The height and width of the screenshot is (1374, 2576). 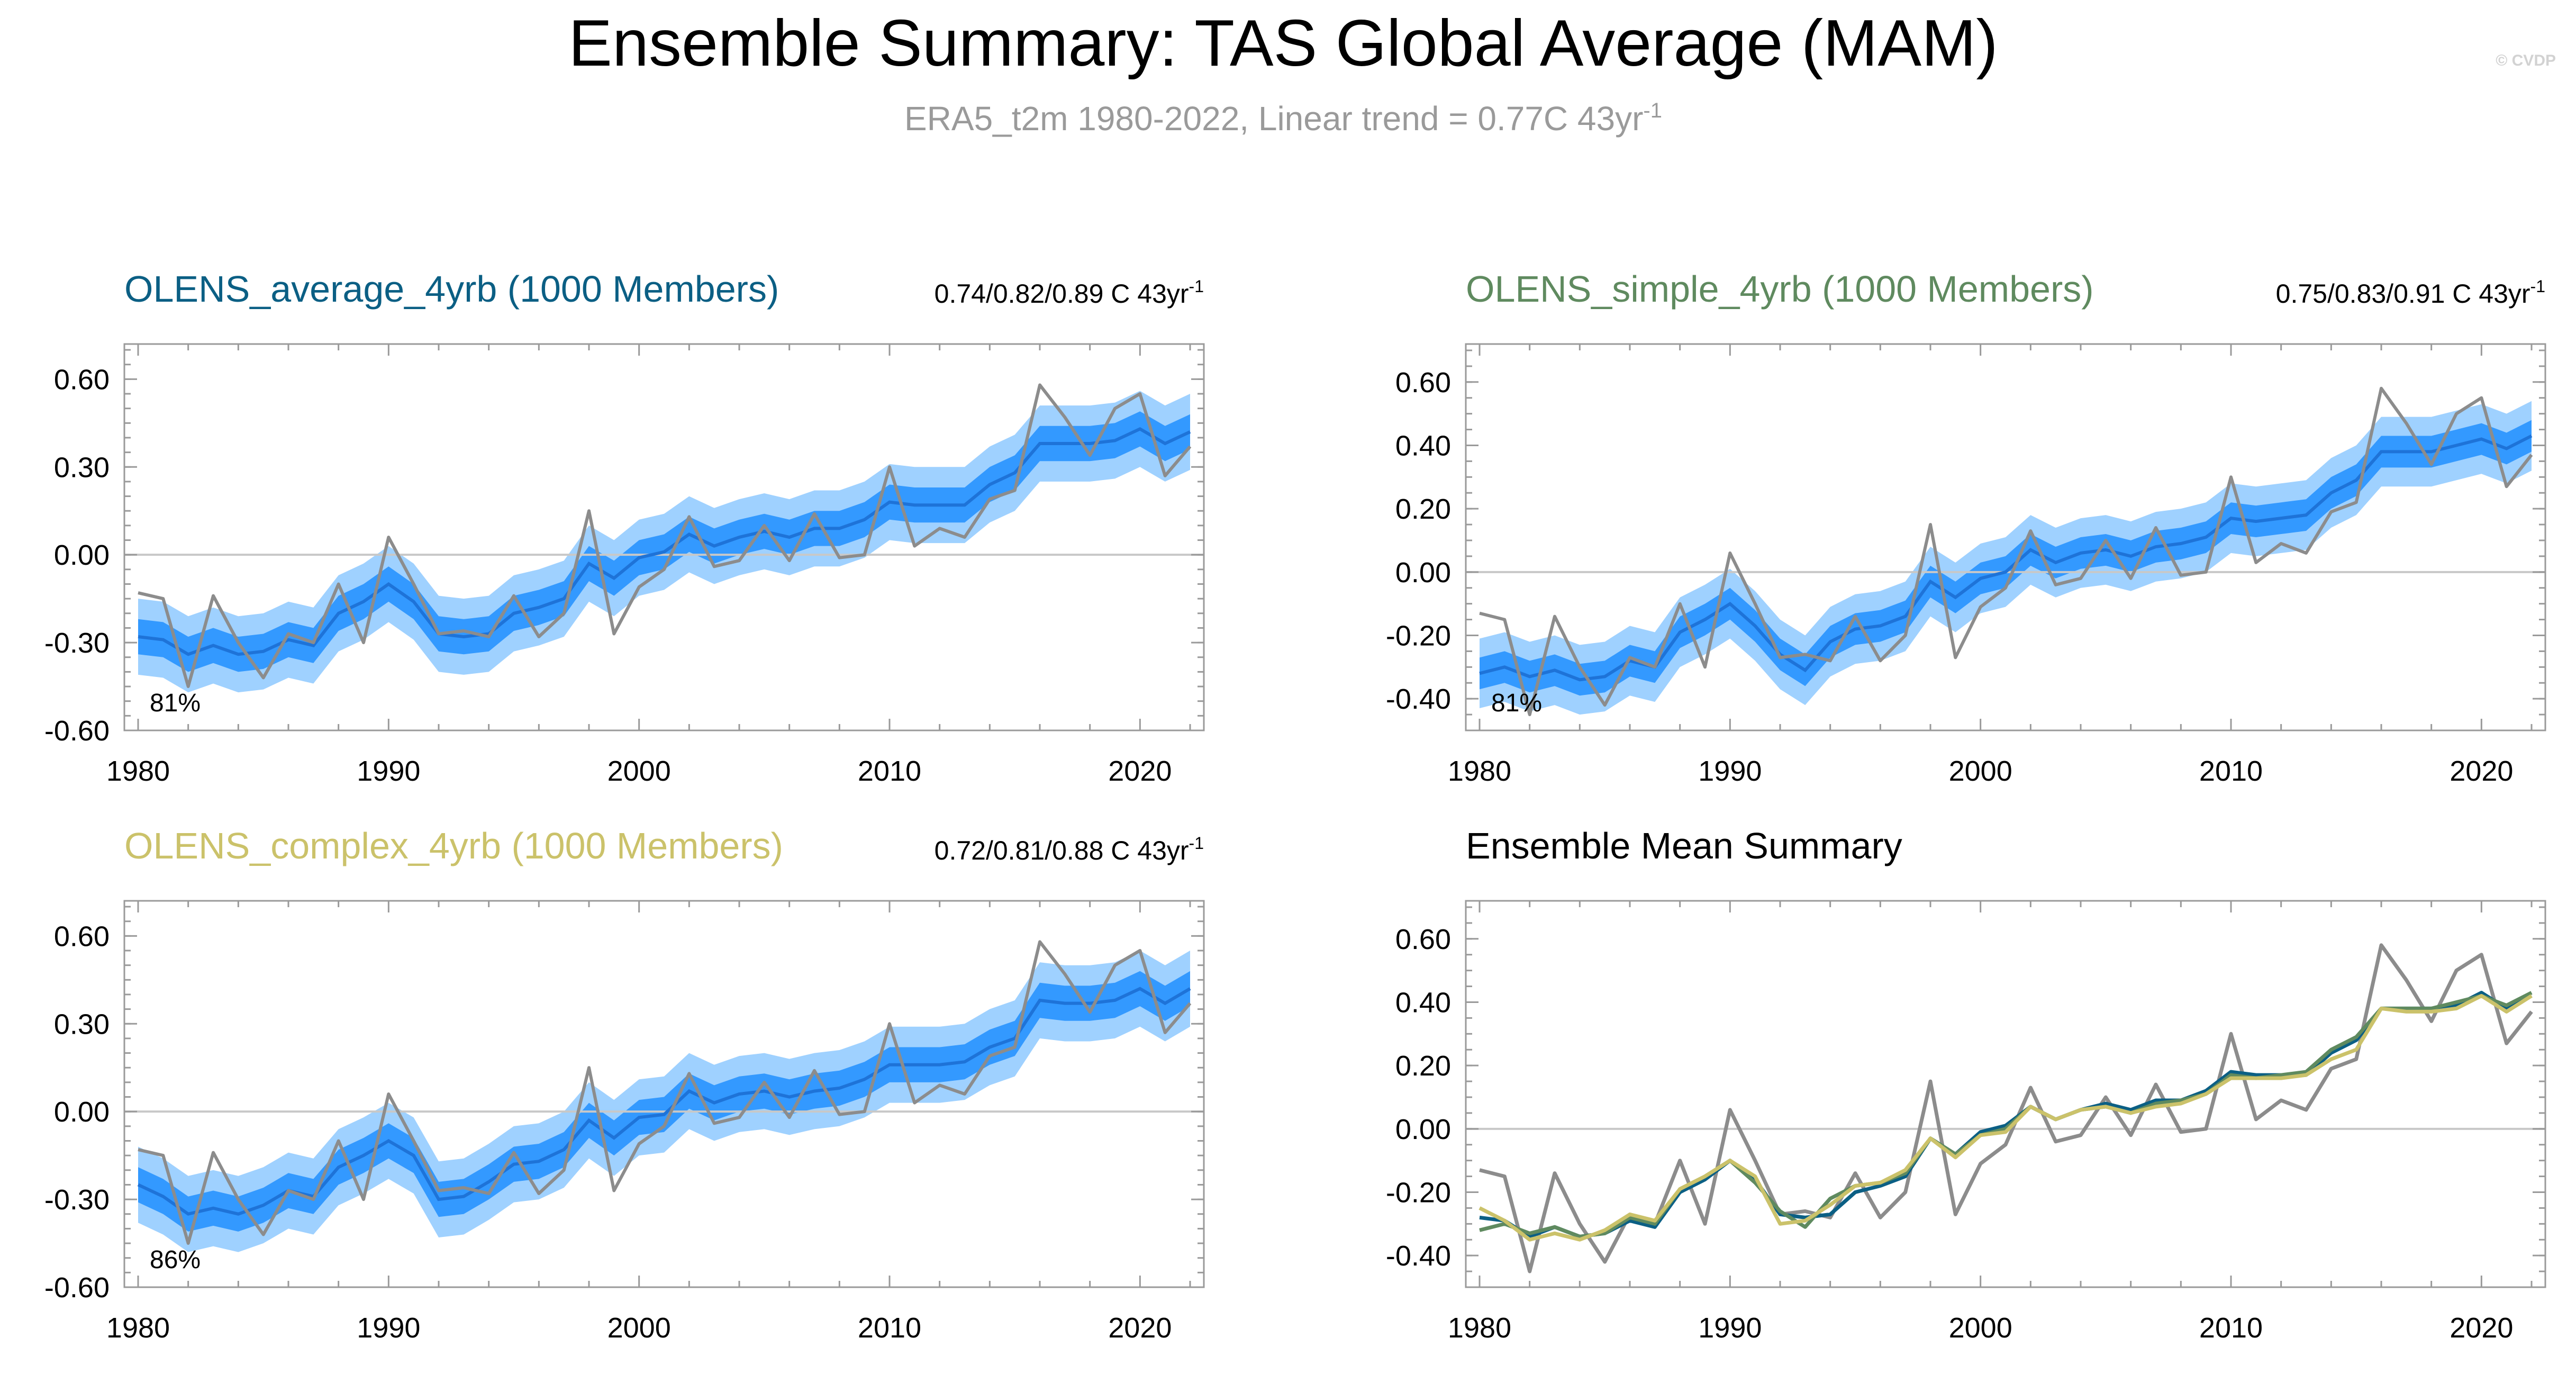 What do you see at coordinates (1062, 851) in the screenshot?
I see `trend-value: 0.72/0.81/0.88 C 43yr` at bounding box center [1062, 851].